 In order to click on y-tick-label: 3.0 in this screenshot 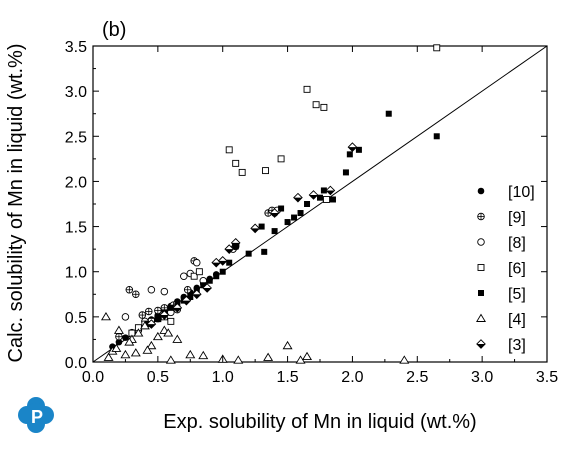, I will do `click(76, 92)`.